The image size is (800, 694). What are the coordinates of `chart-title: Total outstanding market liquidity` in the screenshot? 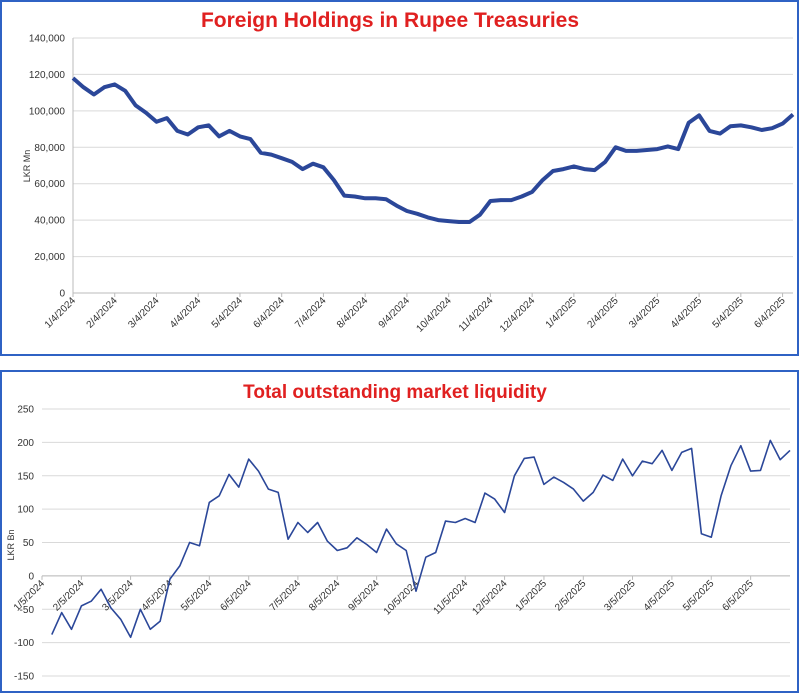 It's located at (395, 392).